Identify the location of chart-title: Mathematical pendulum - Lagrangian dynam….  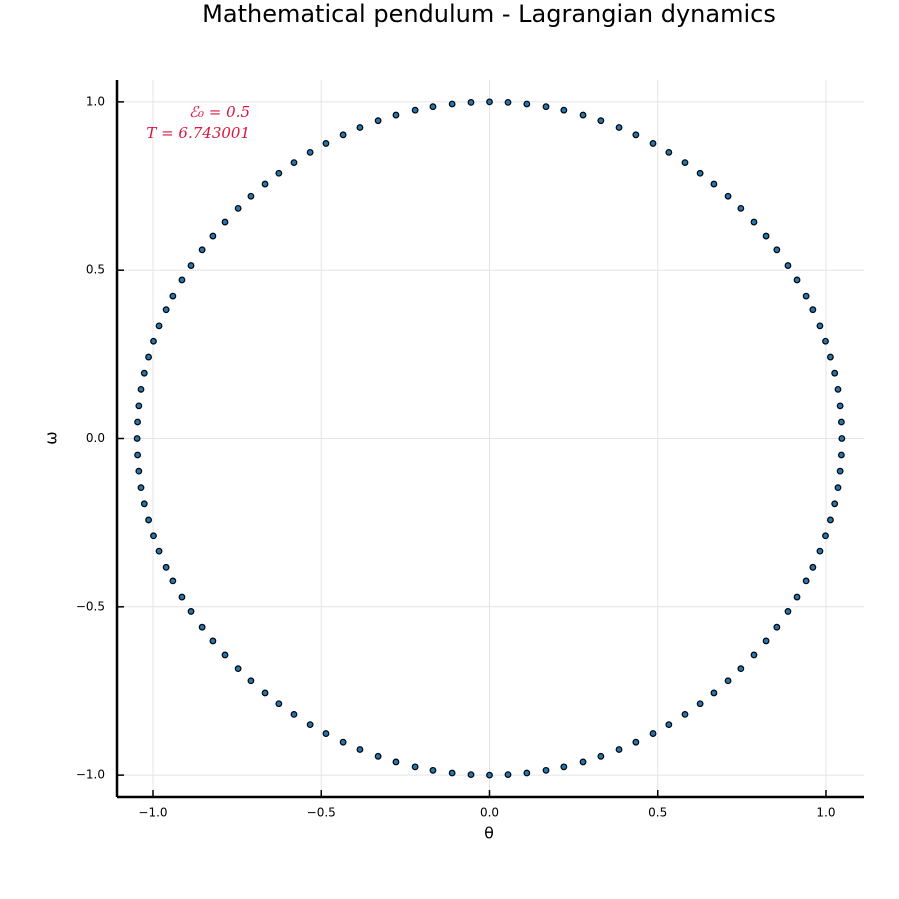
(489, 14).